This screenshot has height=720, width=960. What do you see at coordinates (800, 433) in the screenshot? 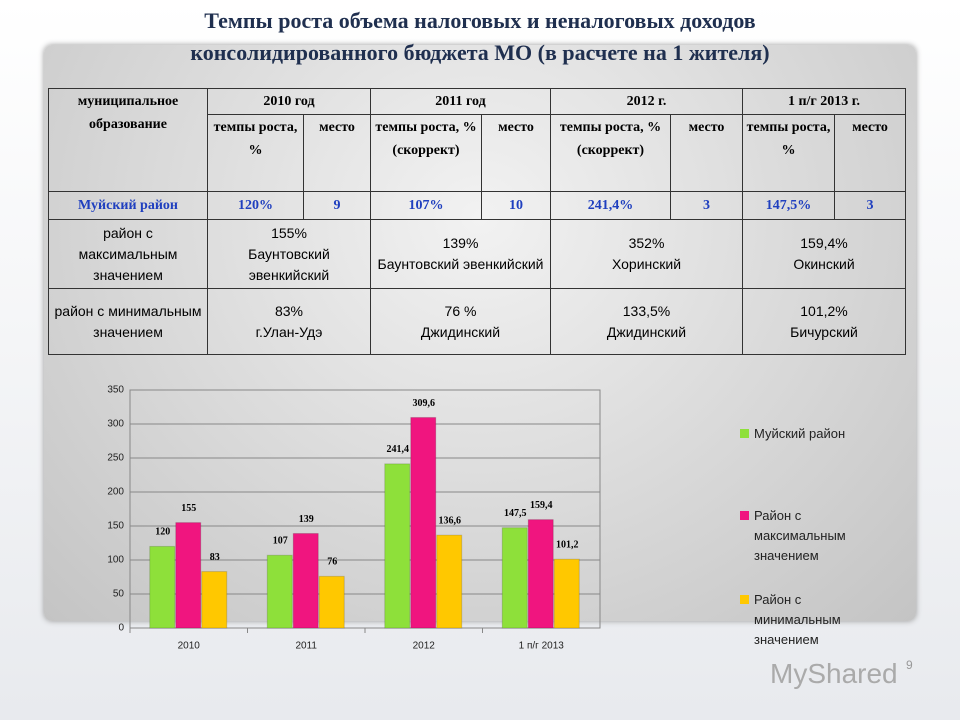
I see `legend-label: Муйский район` at bounding box center [800, 433].